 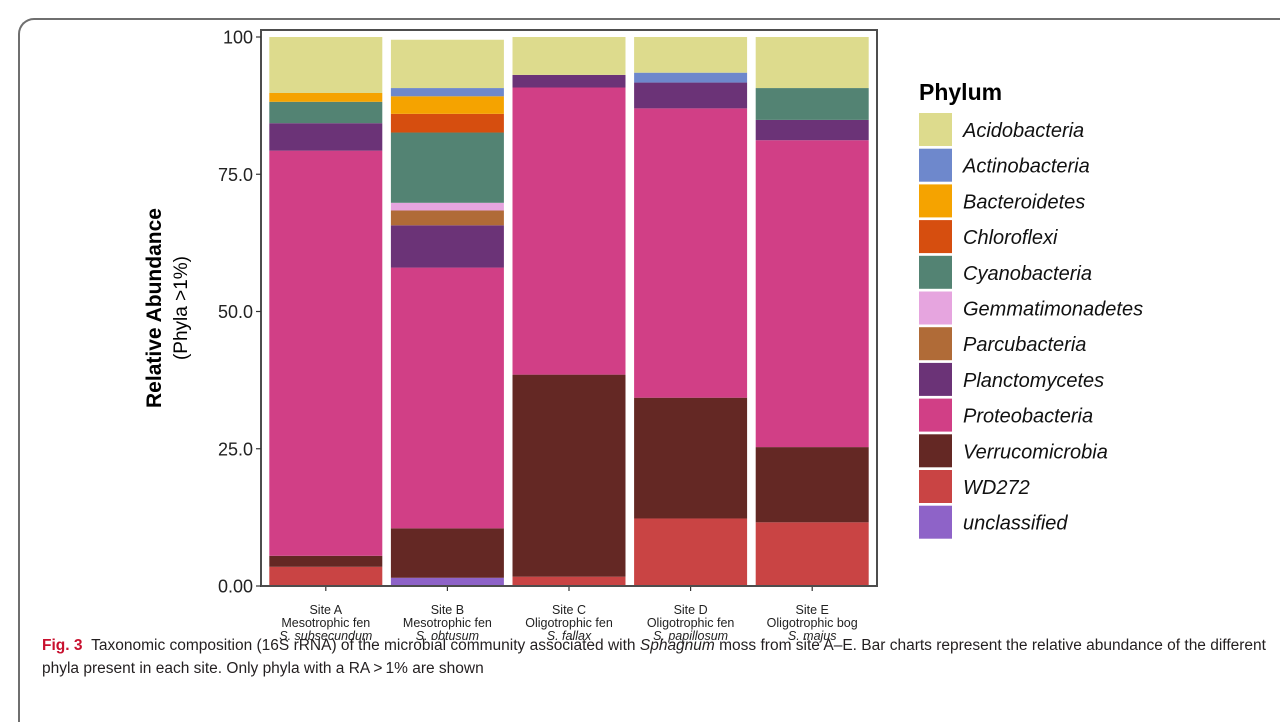 What do you see at coordinates (325, 136) in the screenshot?
I see `bar-segment-site-a-planctomycetes` at bounding box center [325, 136].